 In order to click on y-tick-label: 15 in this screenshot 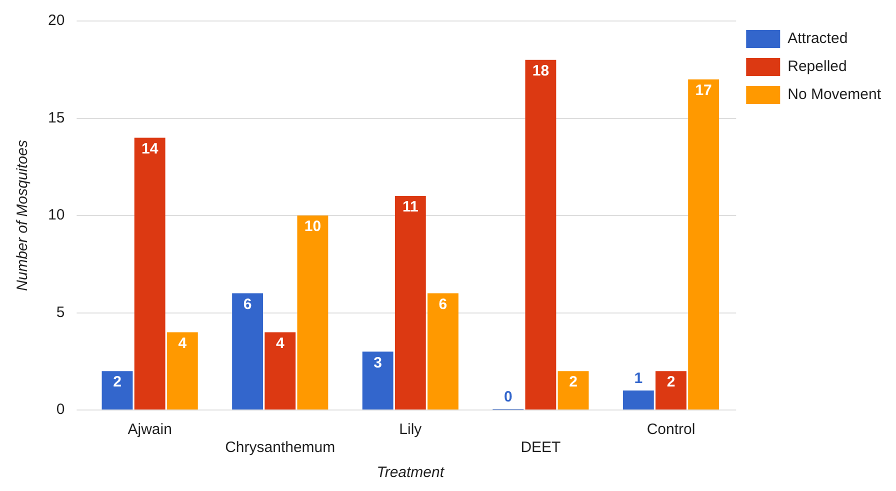, I will do `click(56, 117)`.